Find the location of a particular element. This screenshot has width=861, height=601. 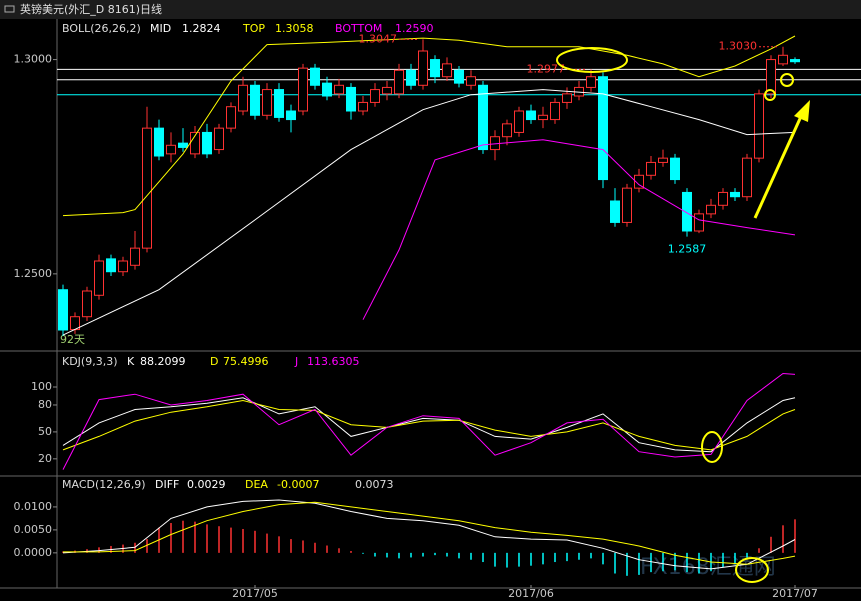

price-annotation: 1.3047 is located at coordinates (378, 38).